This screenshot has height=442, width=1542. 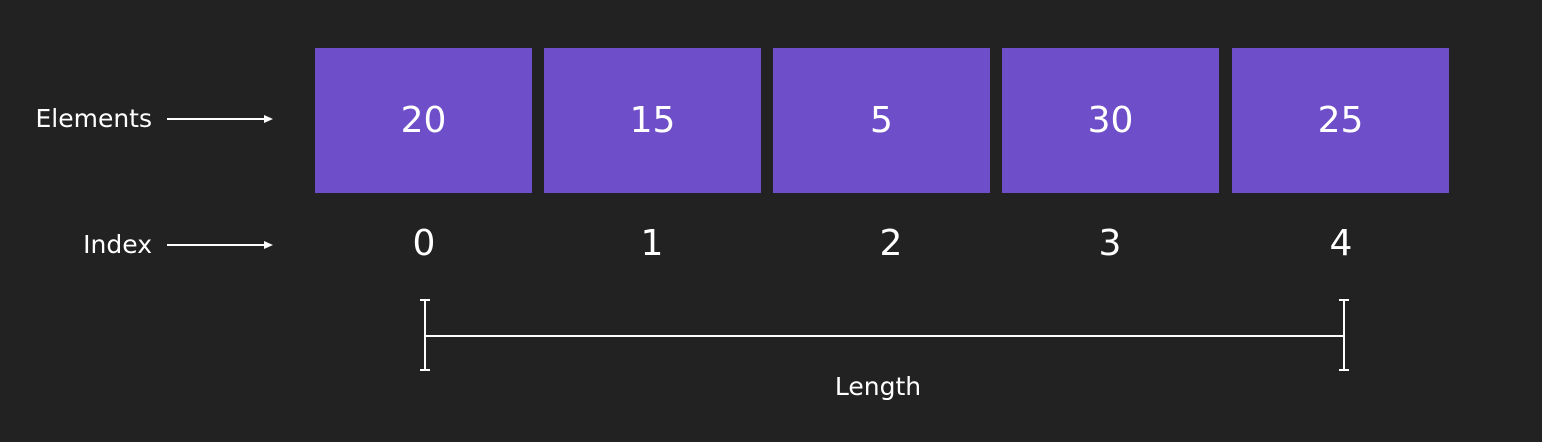 I want to click on cell-value: 15, so click(x=652, y=120).